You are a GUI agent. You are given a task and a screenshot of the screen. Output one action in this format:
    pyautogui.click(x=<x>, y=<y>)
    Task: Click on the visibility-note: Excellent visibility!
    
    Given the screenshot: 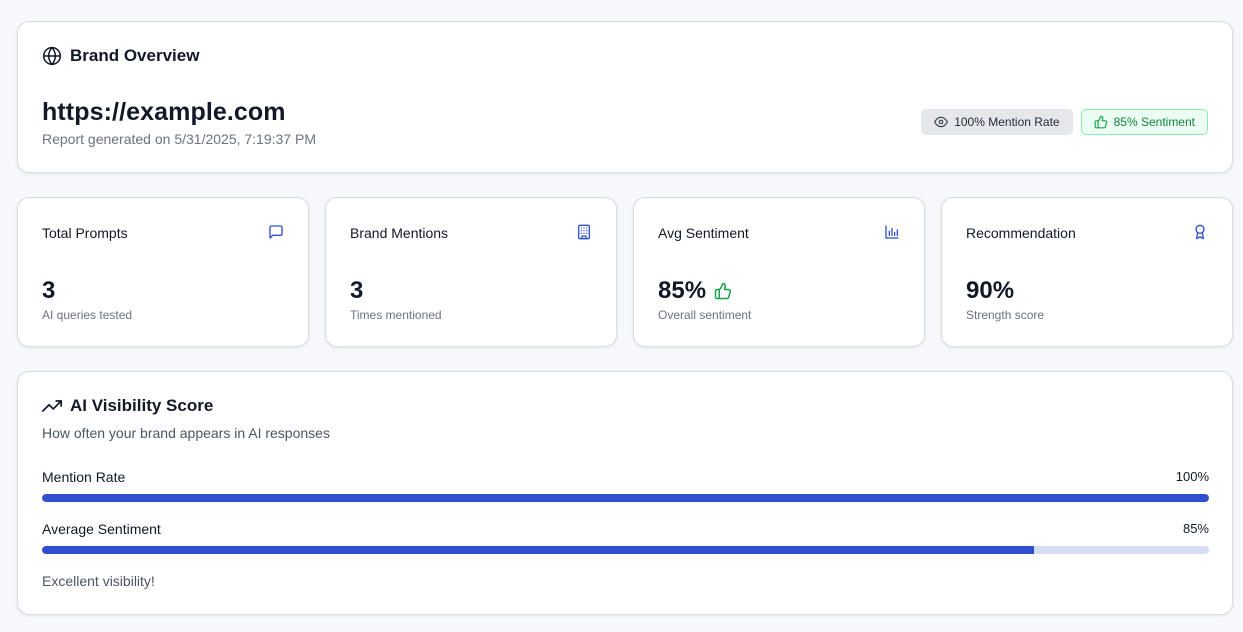 What is the action you would take?
    pyautogui.click(x=98, y=581)
    